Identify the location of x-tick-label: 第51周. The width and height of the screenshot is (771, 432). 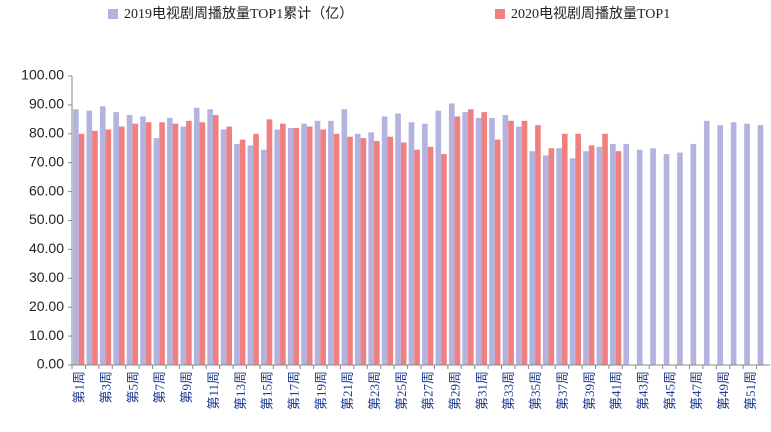
(750, 390).